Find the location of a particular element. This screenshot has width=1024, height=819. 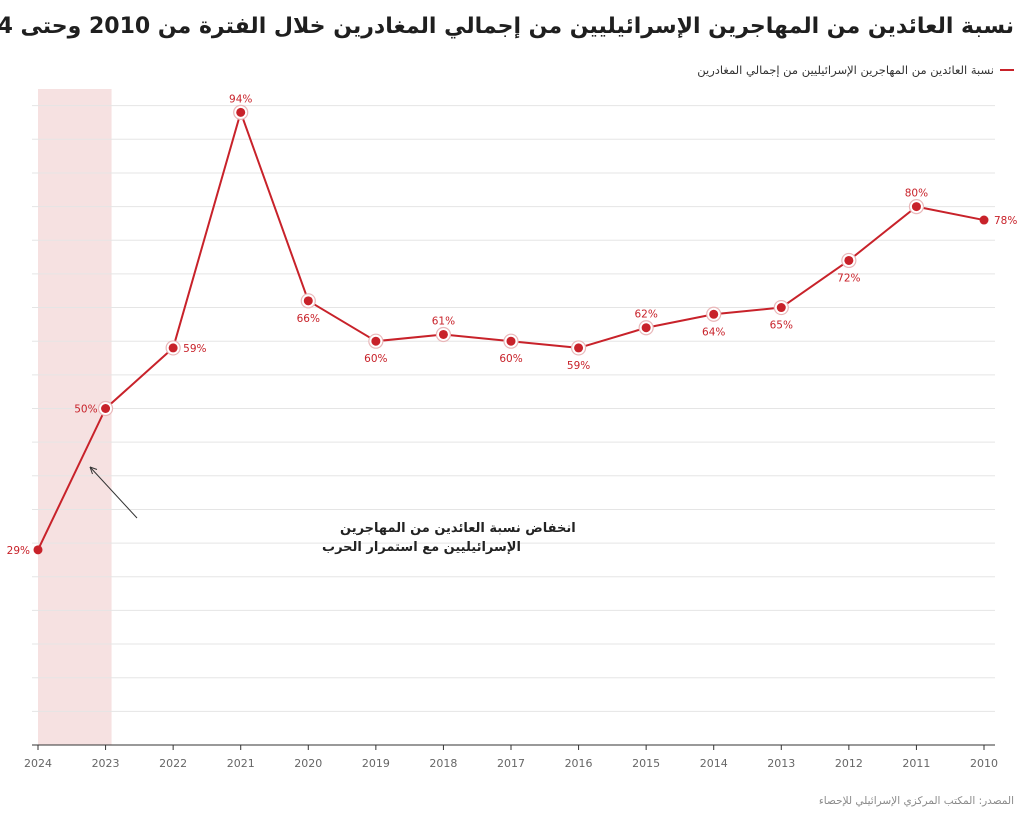

x-tick-label: 2015 is located at coordinates (646, 763).